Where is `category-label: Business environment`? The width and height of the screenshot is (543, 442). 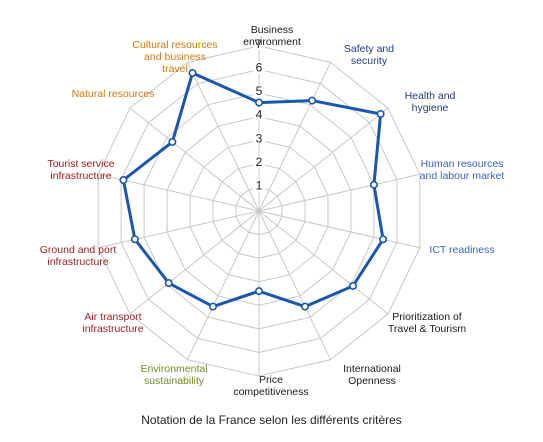
category-label: Business environment is located at coordinates (272, 36).